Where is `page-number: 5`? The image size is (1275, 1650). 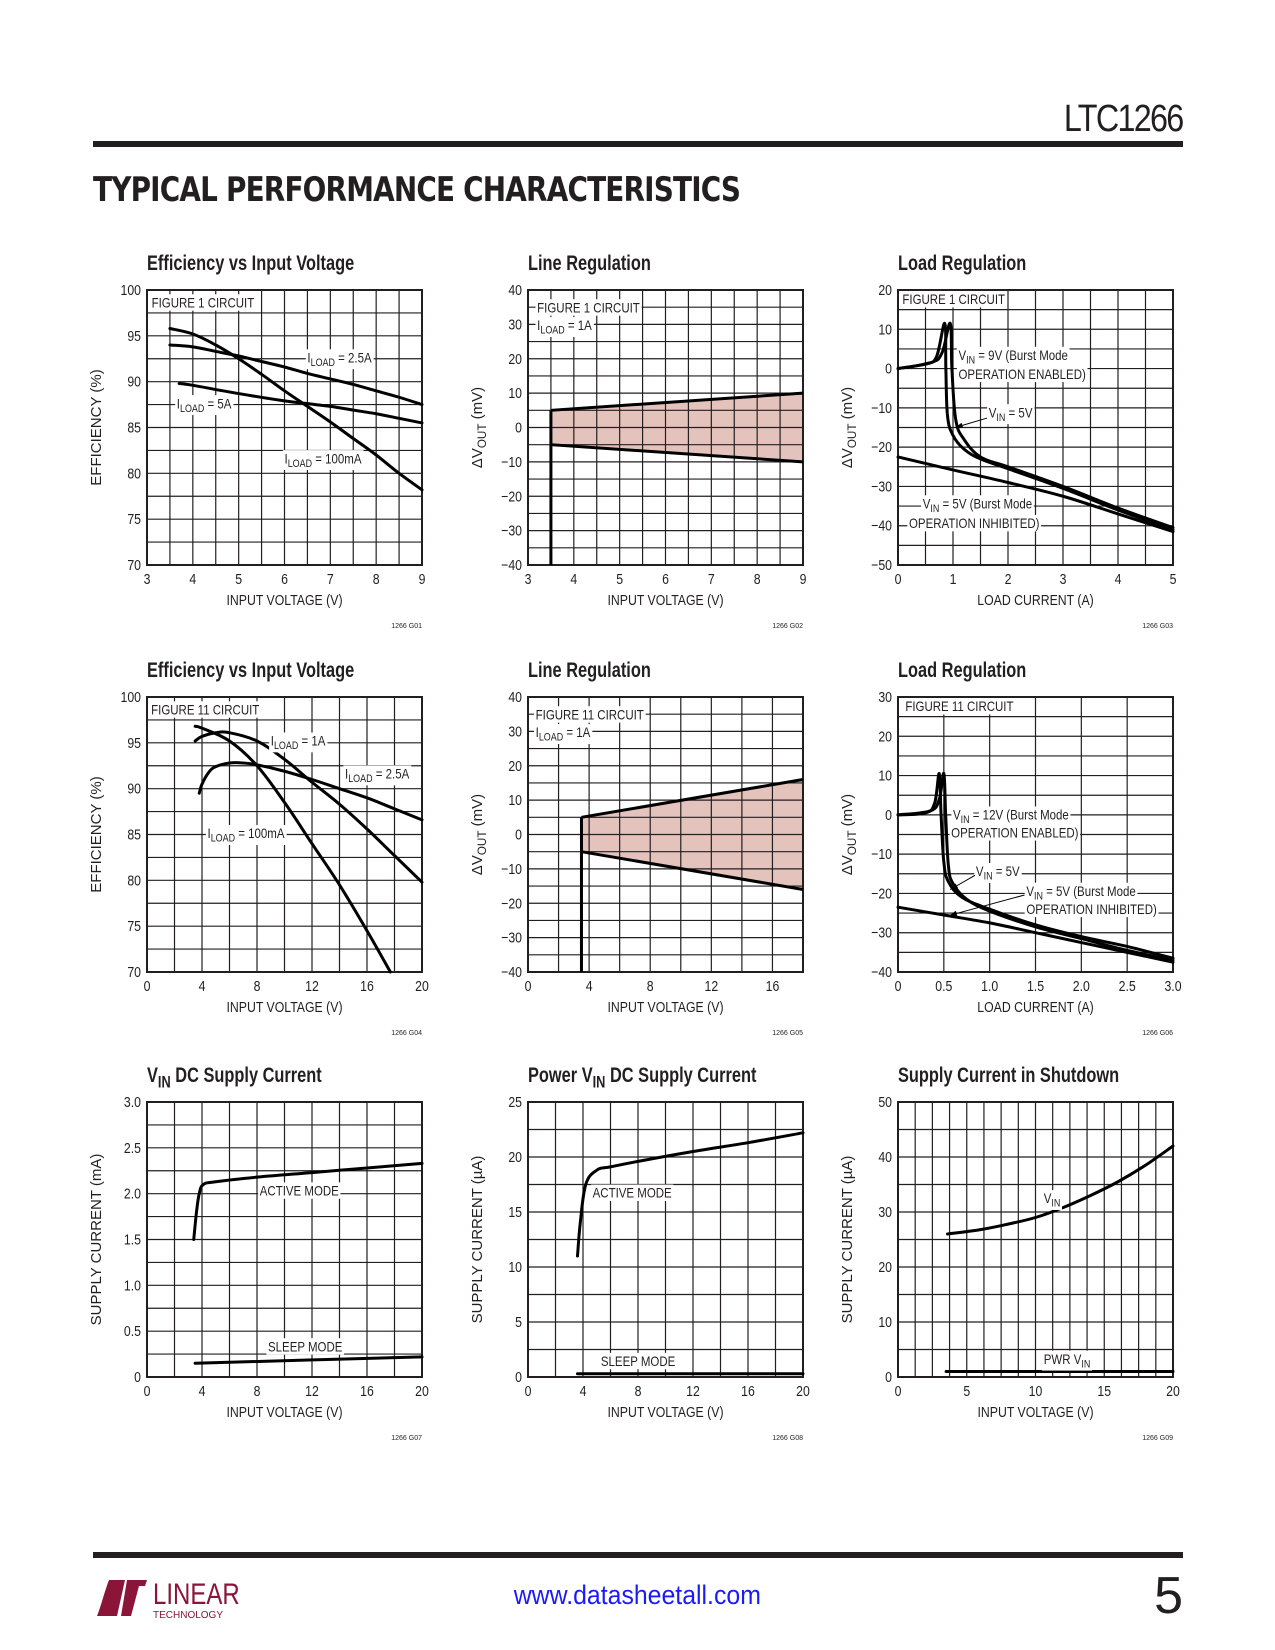
page-number: 5 is located at coordinates (1168, 1596).